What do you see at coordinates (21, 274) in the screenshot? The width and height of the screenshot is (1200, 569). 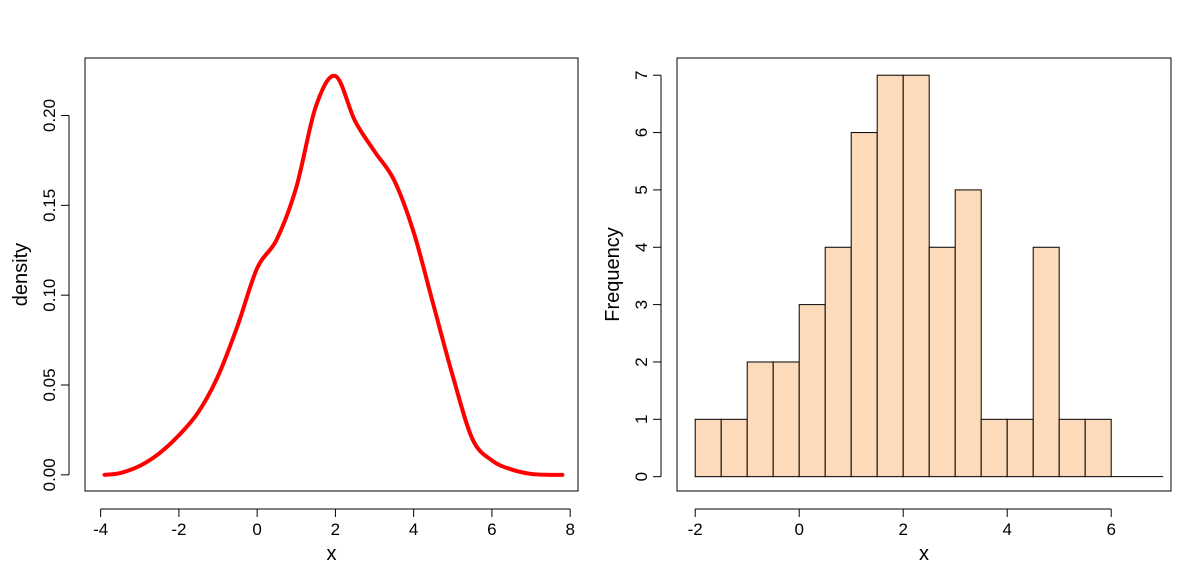 I see `y-axis-title: density` at bounding box center [21, 274].